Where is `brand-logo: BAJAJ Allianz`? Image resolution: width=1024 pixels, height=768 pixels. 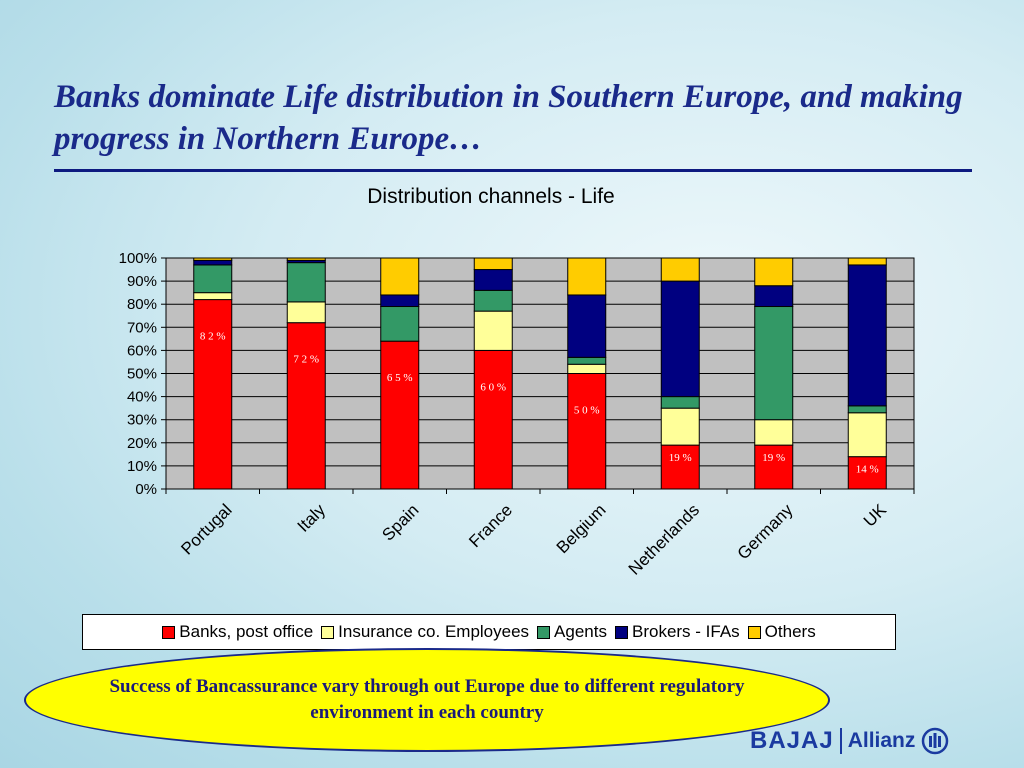 brand-logo: BAJAJ Allianz is located at coordinates (849, 741).